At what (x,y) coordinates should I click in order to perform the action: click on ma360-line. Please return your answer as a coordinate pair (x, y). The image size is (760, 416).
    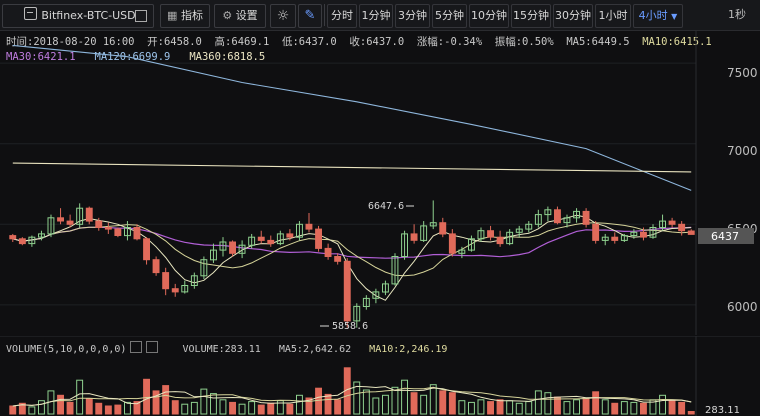
    Looking at the image, I should click on (352, 167).